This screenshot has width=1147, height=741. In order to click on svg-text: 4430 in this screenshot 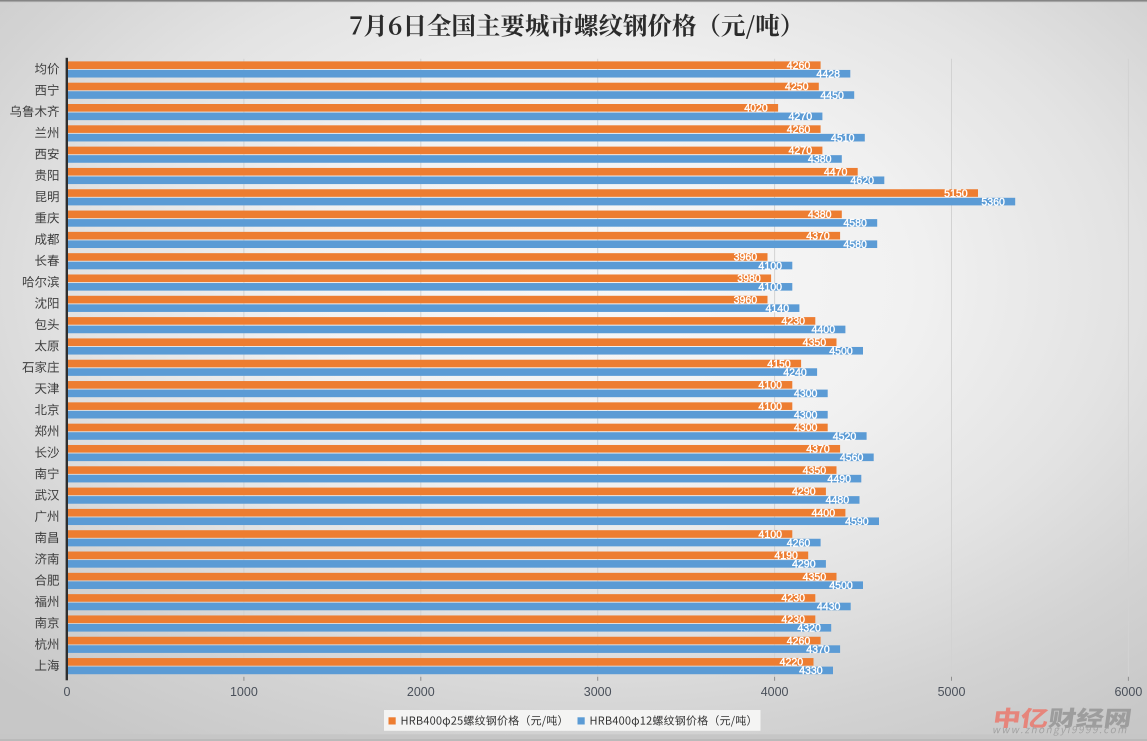, I will do `click(829, 607)`.